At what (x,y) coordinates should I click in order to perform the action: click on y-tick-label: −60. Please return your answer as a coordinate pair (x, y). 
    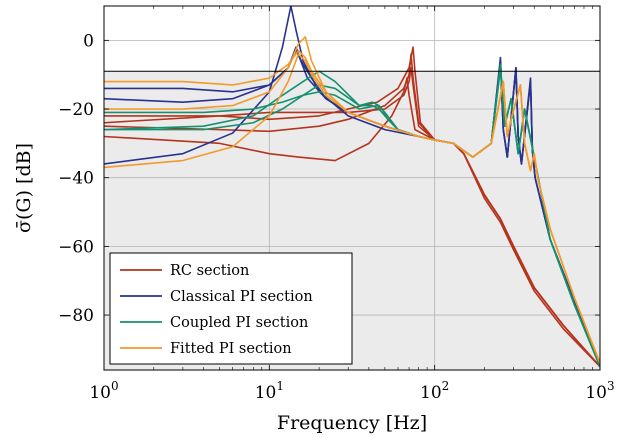
    Looking at the image, I should click on (76, 247).